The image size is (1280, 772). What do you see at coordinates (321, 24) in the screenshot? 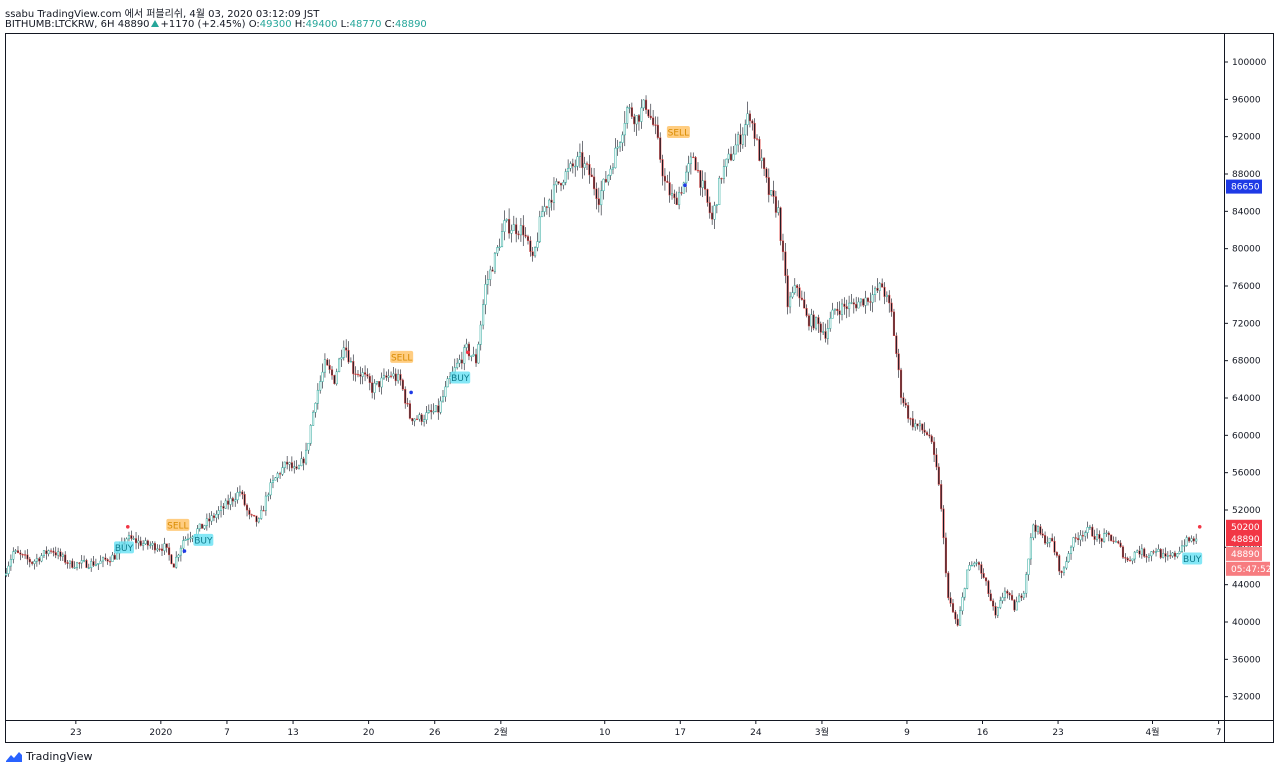
I see `high-value: 49400` at bounding box center [321, 24].